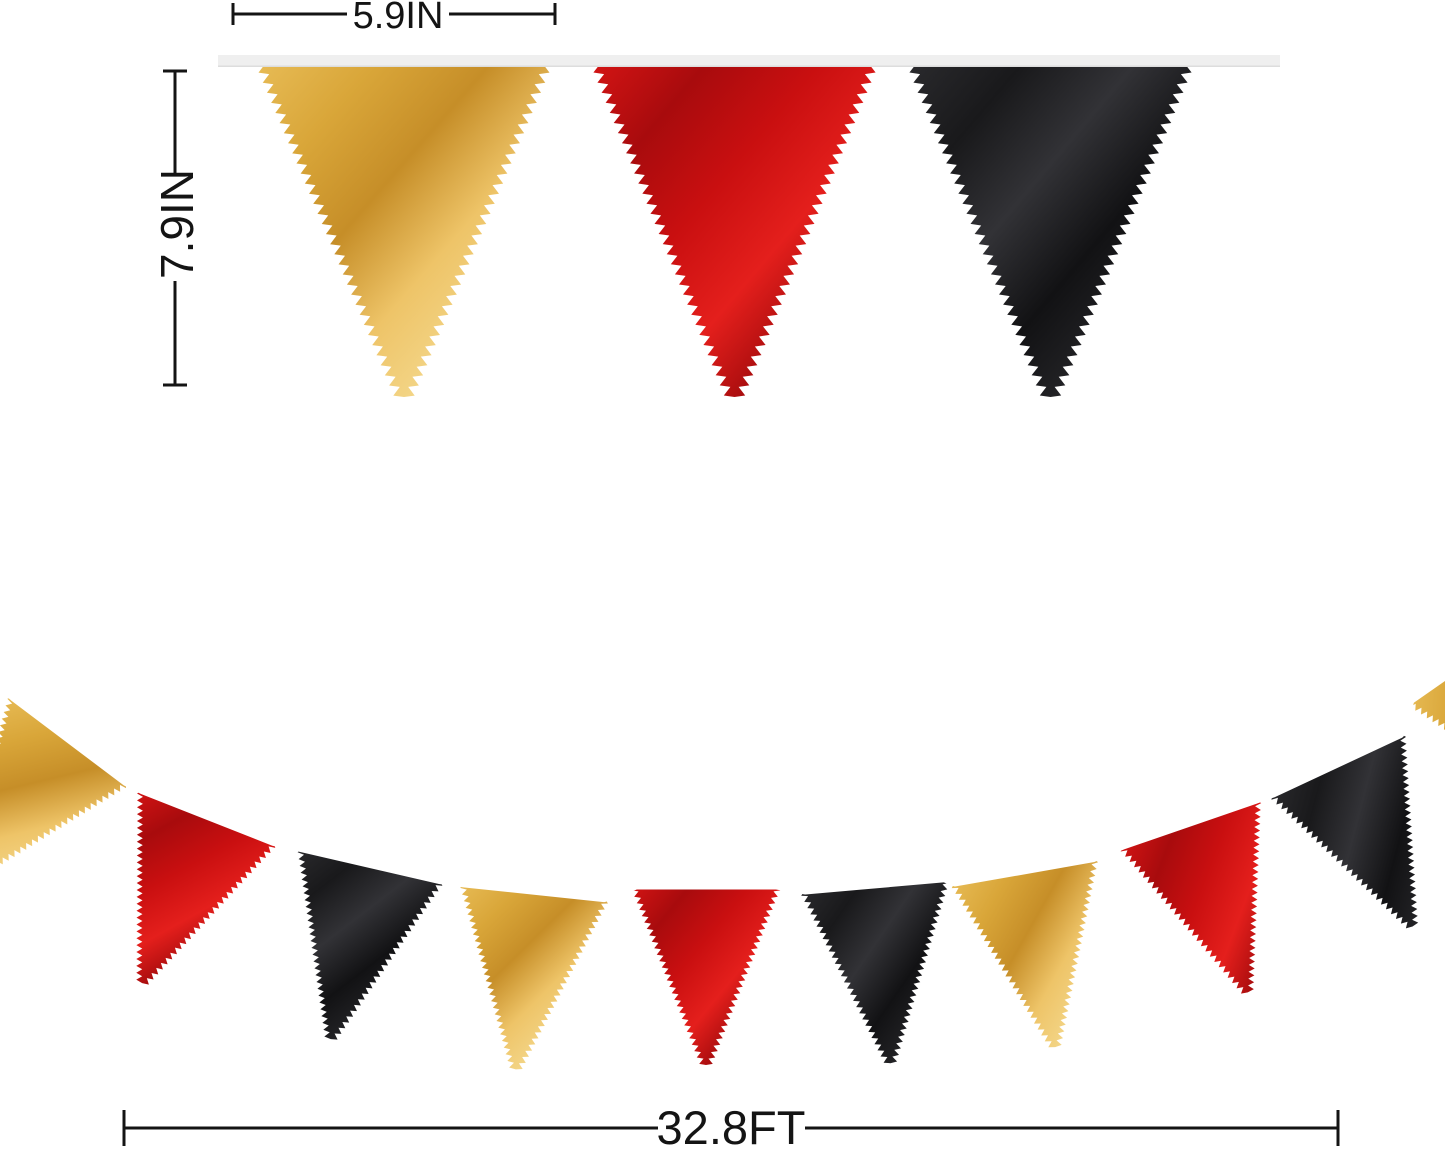  Describe the element at coordinates (370, 944) in the screenshot. I see `garland-pennant-3-black` at that location.